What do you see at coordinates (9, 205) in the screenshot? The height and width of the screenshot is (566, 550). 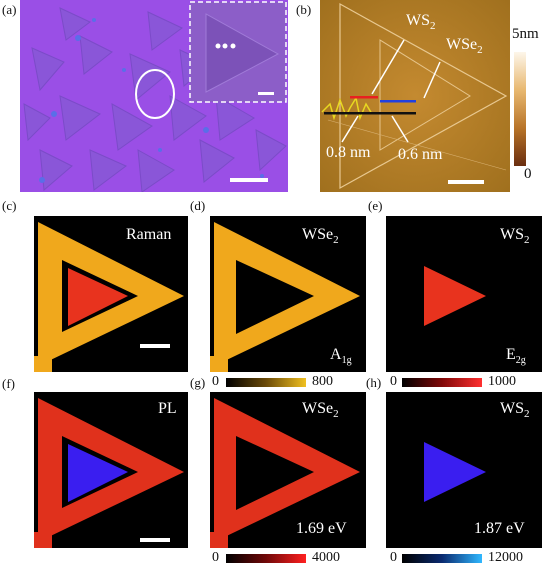 I see `panel-c-label: (c)` at bounding box center [9, 205].